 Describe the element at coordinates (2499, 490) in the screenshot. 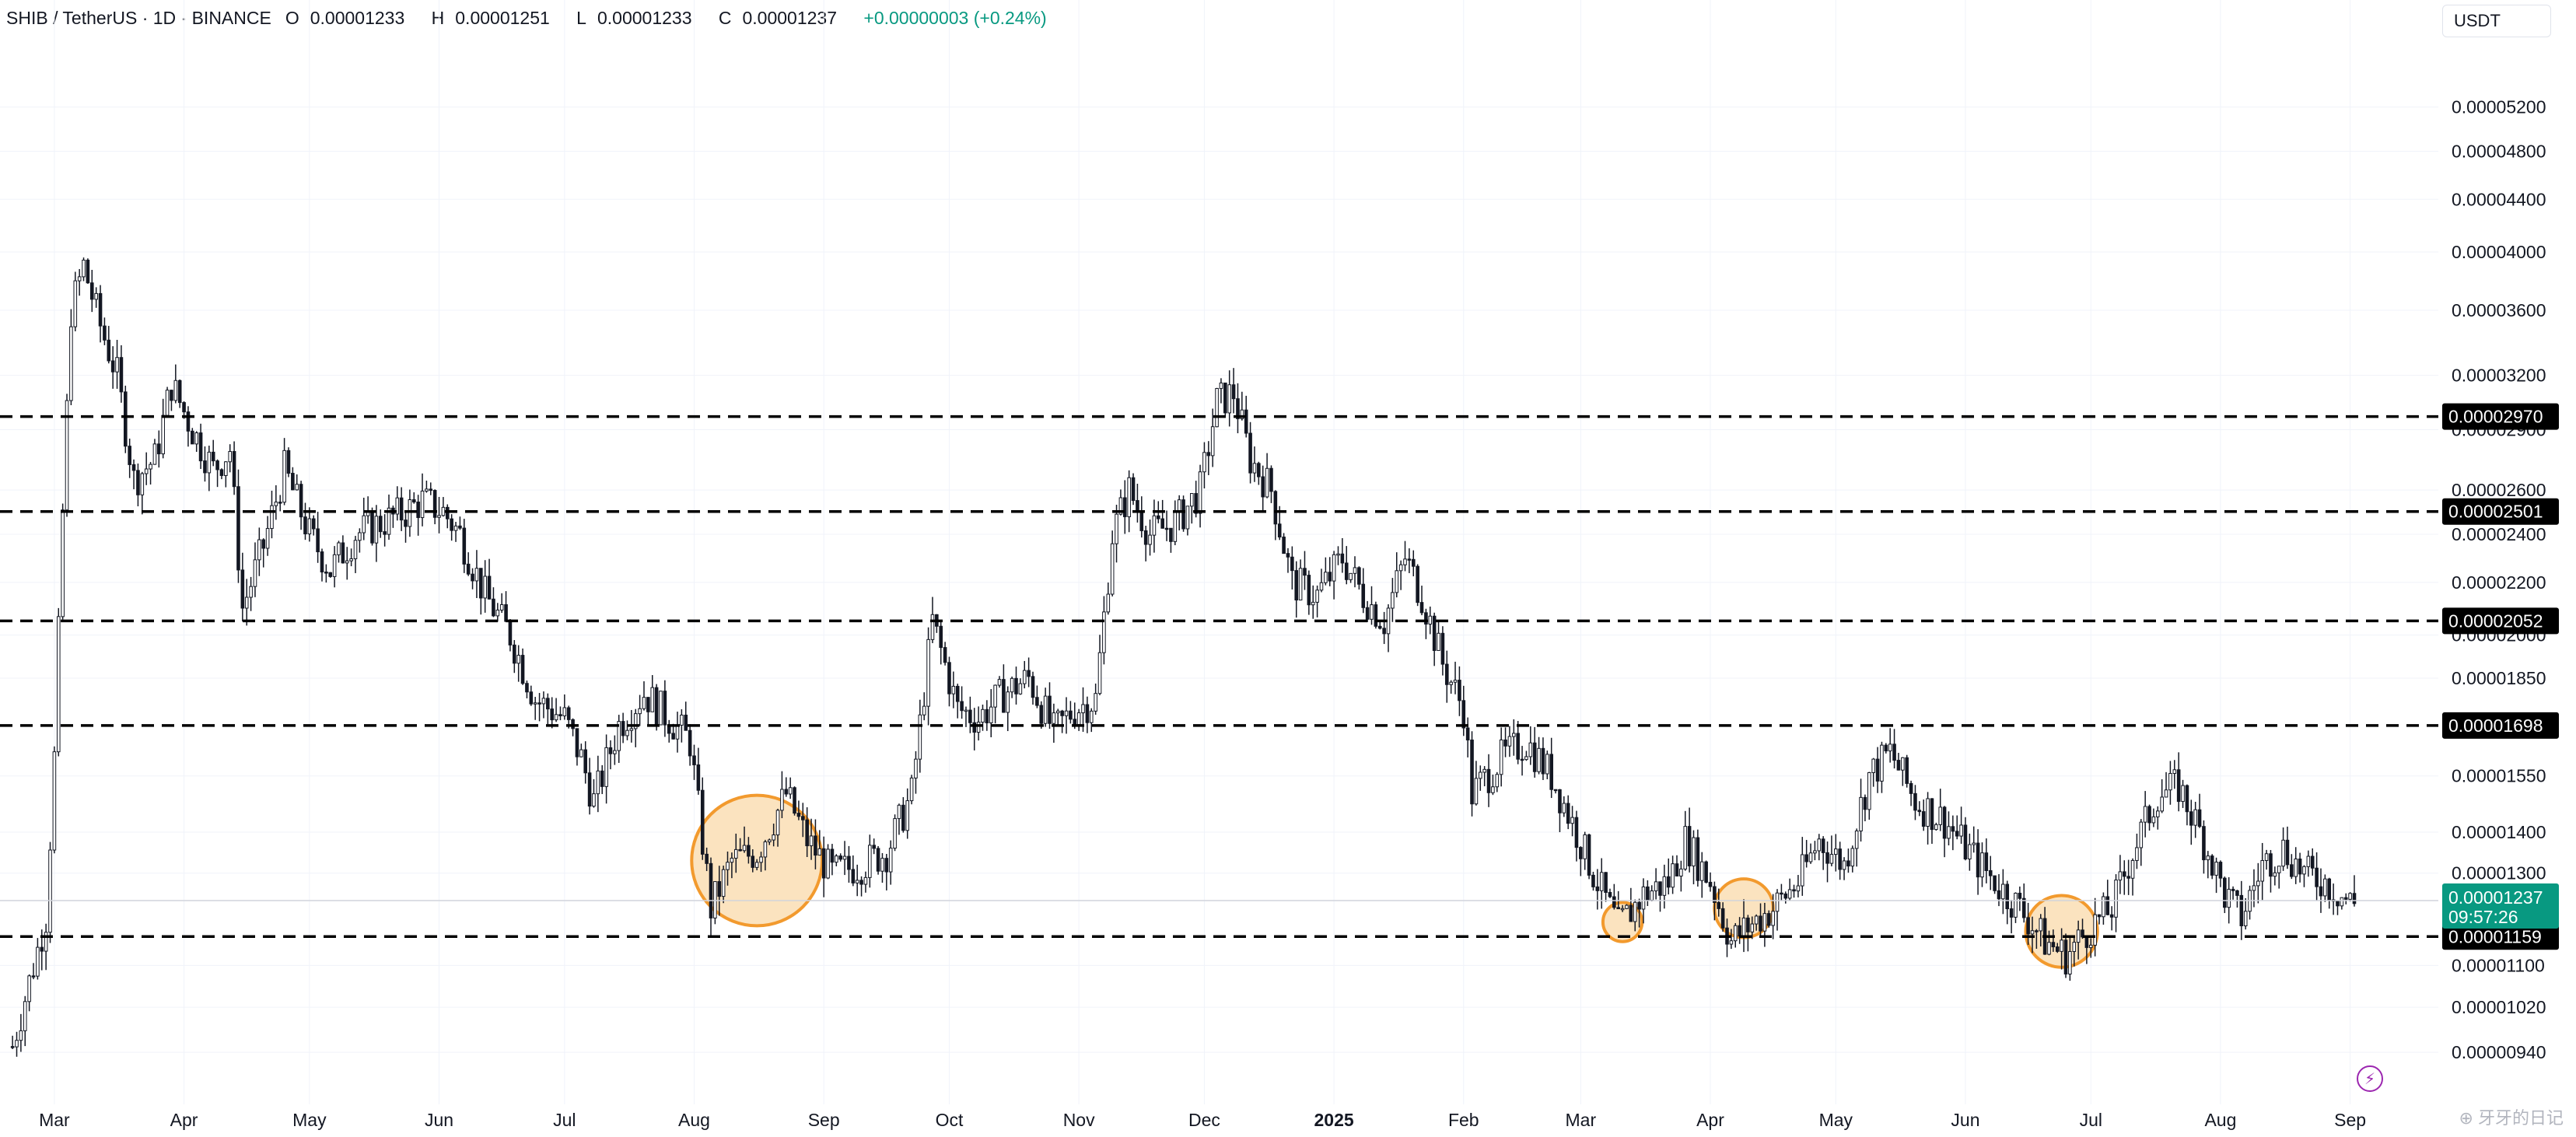

I see `price-tick-label: 0.00002600` at that location.